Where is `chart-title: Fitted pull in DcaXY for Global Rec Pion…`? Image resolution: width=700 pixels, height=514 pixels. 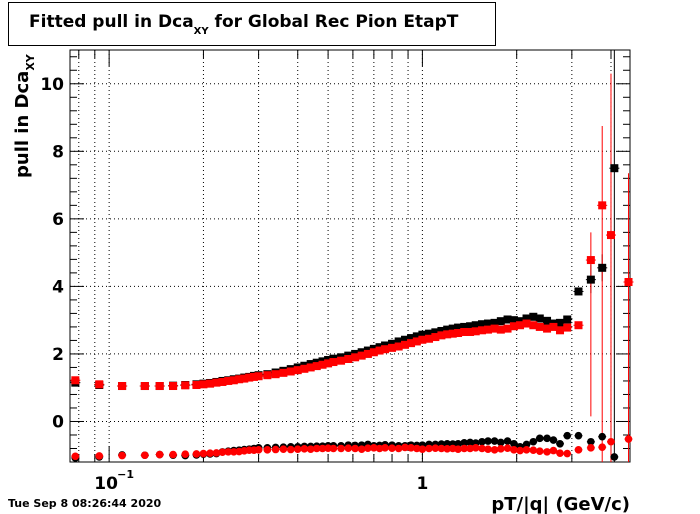 chart-title: Fitted pull in DcaXY for Global Rec Pion… is located at coordinates (243, 24).